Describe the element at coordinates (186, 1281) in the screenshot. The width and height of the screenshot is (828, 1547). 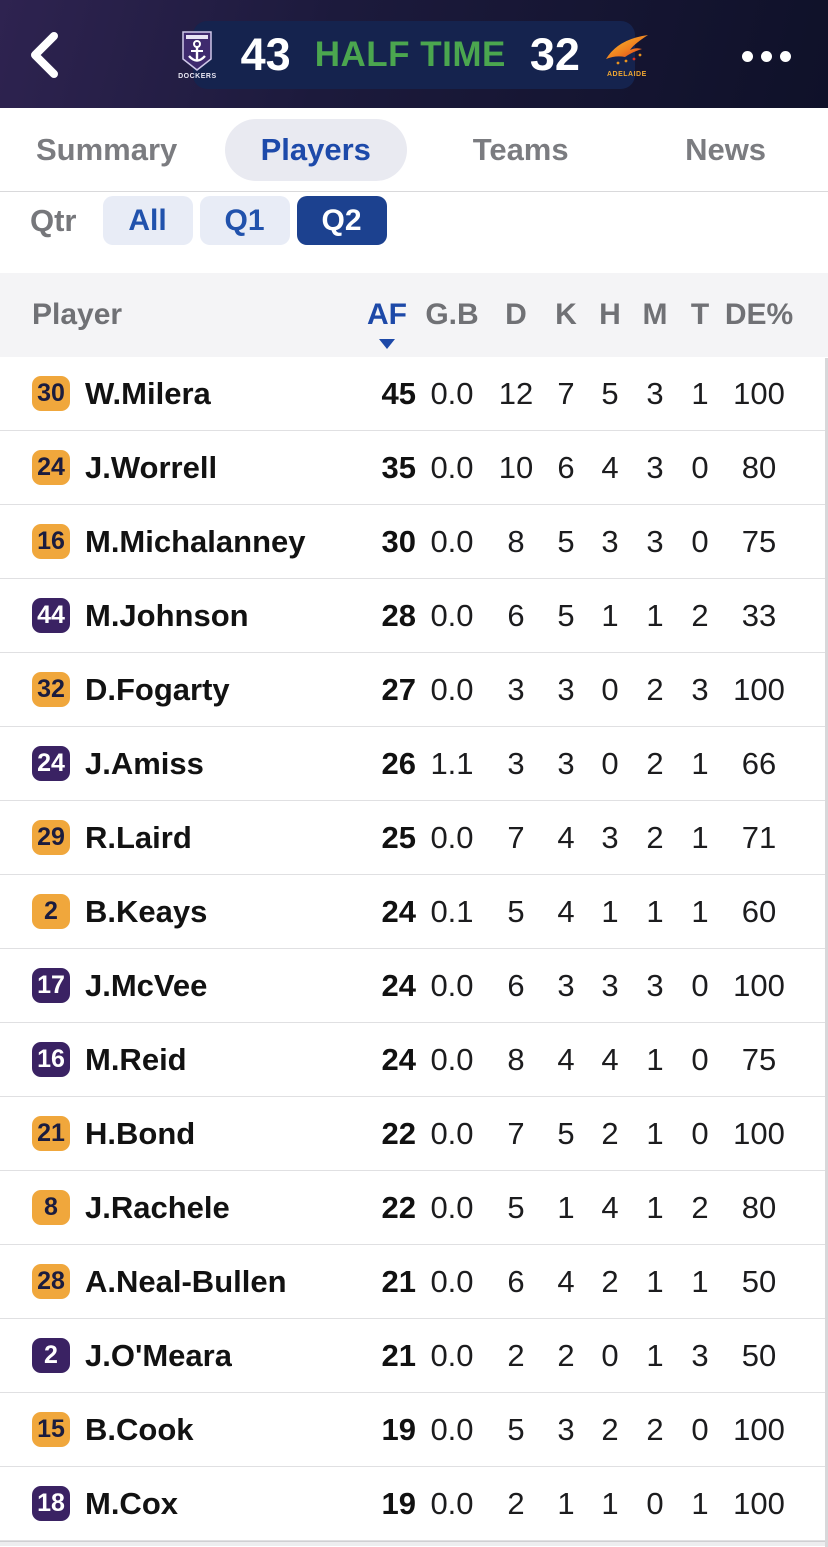
I see `player-name: A.Neal-Bullen` at that location.